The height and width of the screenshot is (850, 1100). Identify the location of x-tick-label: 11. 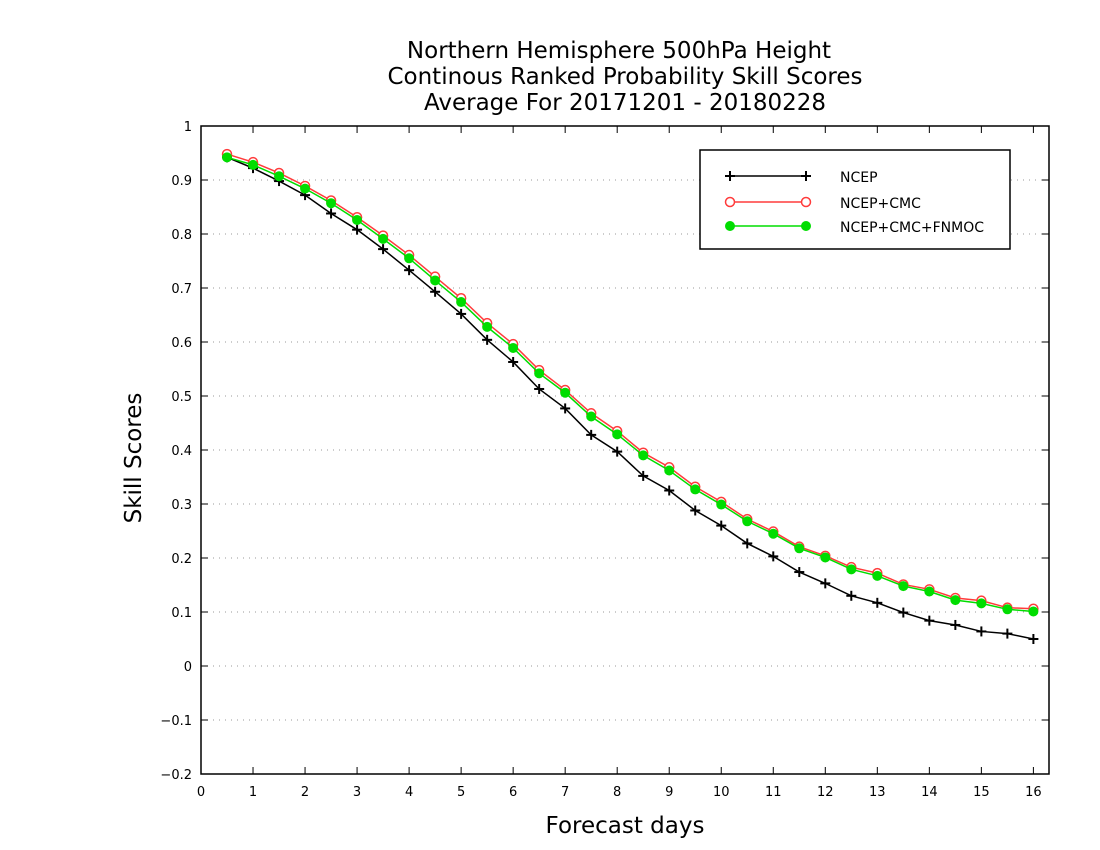
(773, 792).